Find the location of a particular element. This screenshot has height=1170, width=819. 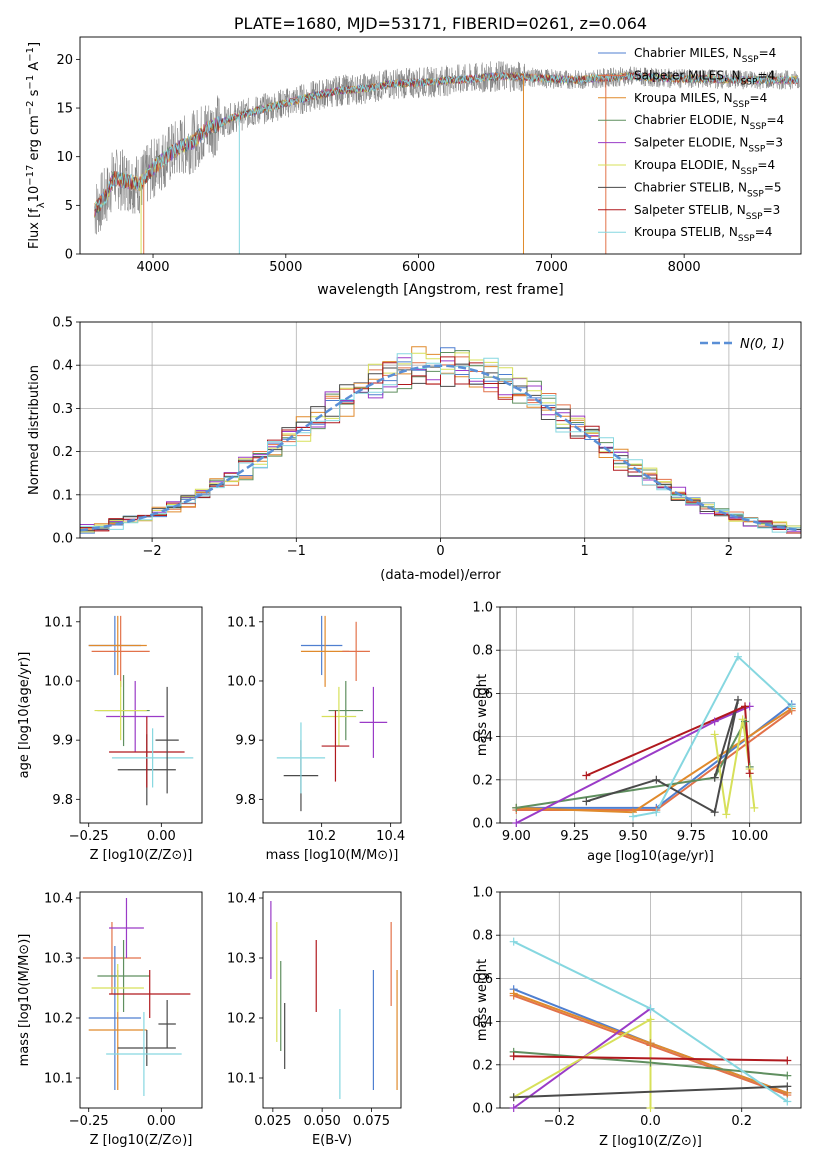

legend-item-salpeter_miles: Salpeter MILES, NSSP=4 is located at coordinates (704, 77).